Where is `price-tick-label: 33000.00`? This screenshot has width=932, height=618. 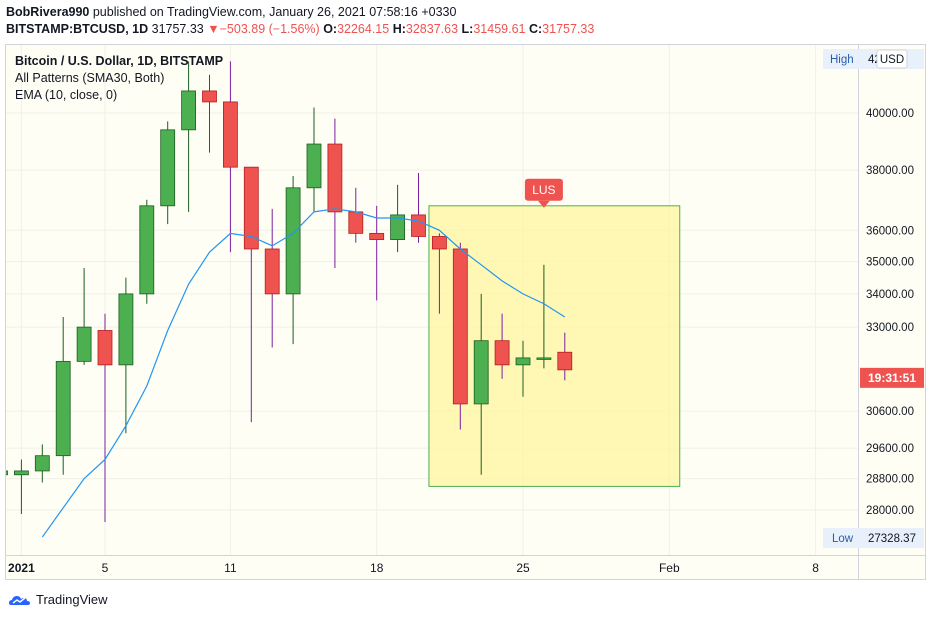
price-tick-label: 33000.00 is located at coordinates (890, 328).